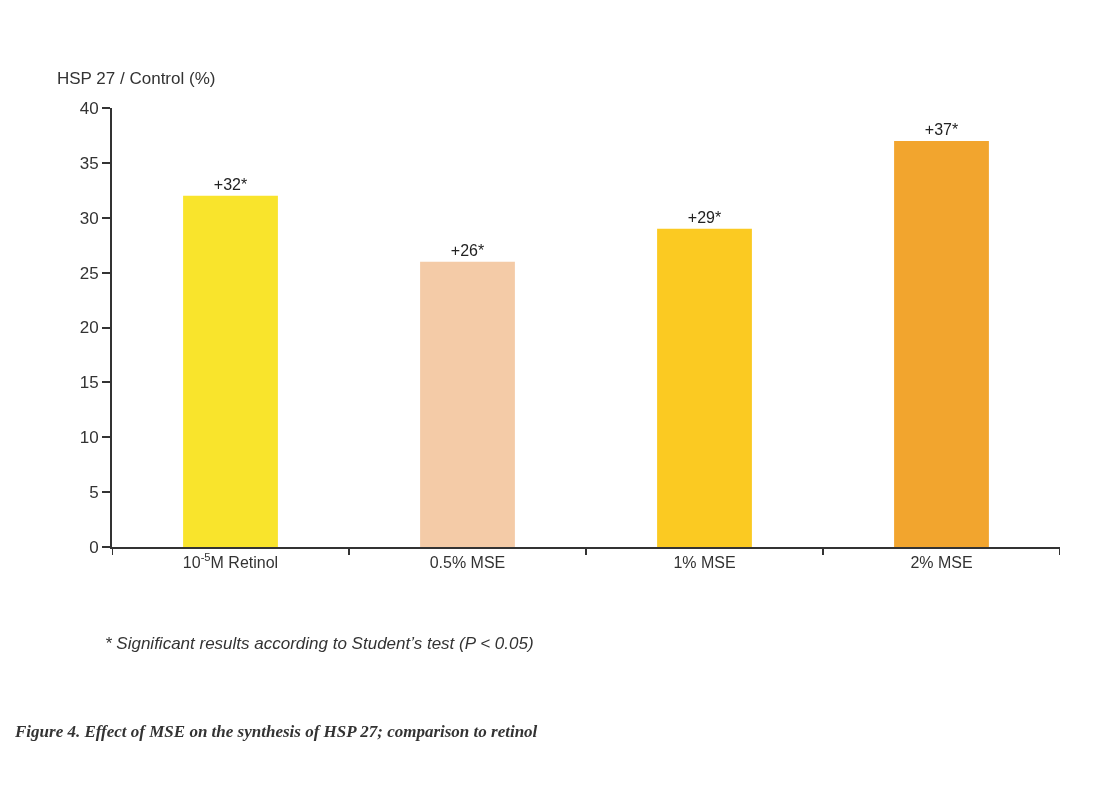  I want to click on y-tick-label: 30, so click(89, 218).